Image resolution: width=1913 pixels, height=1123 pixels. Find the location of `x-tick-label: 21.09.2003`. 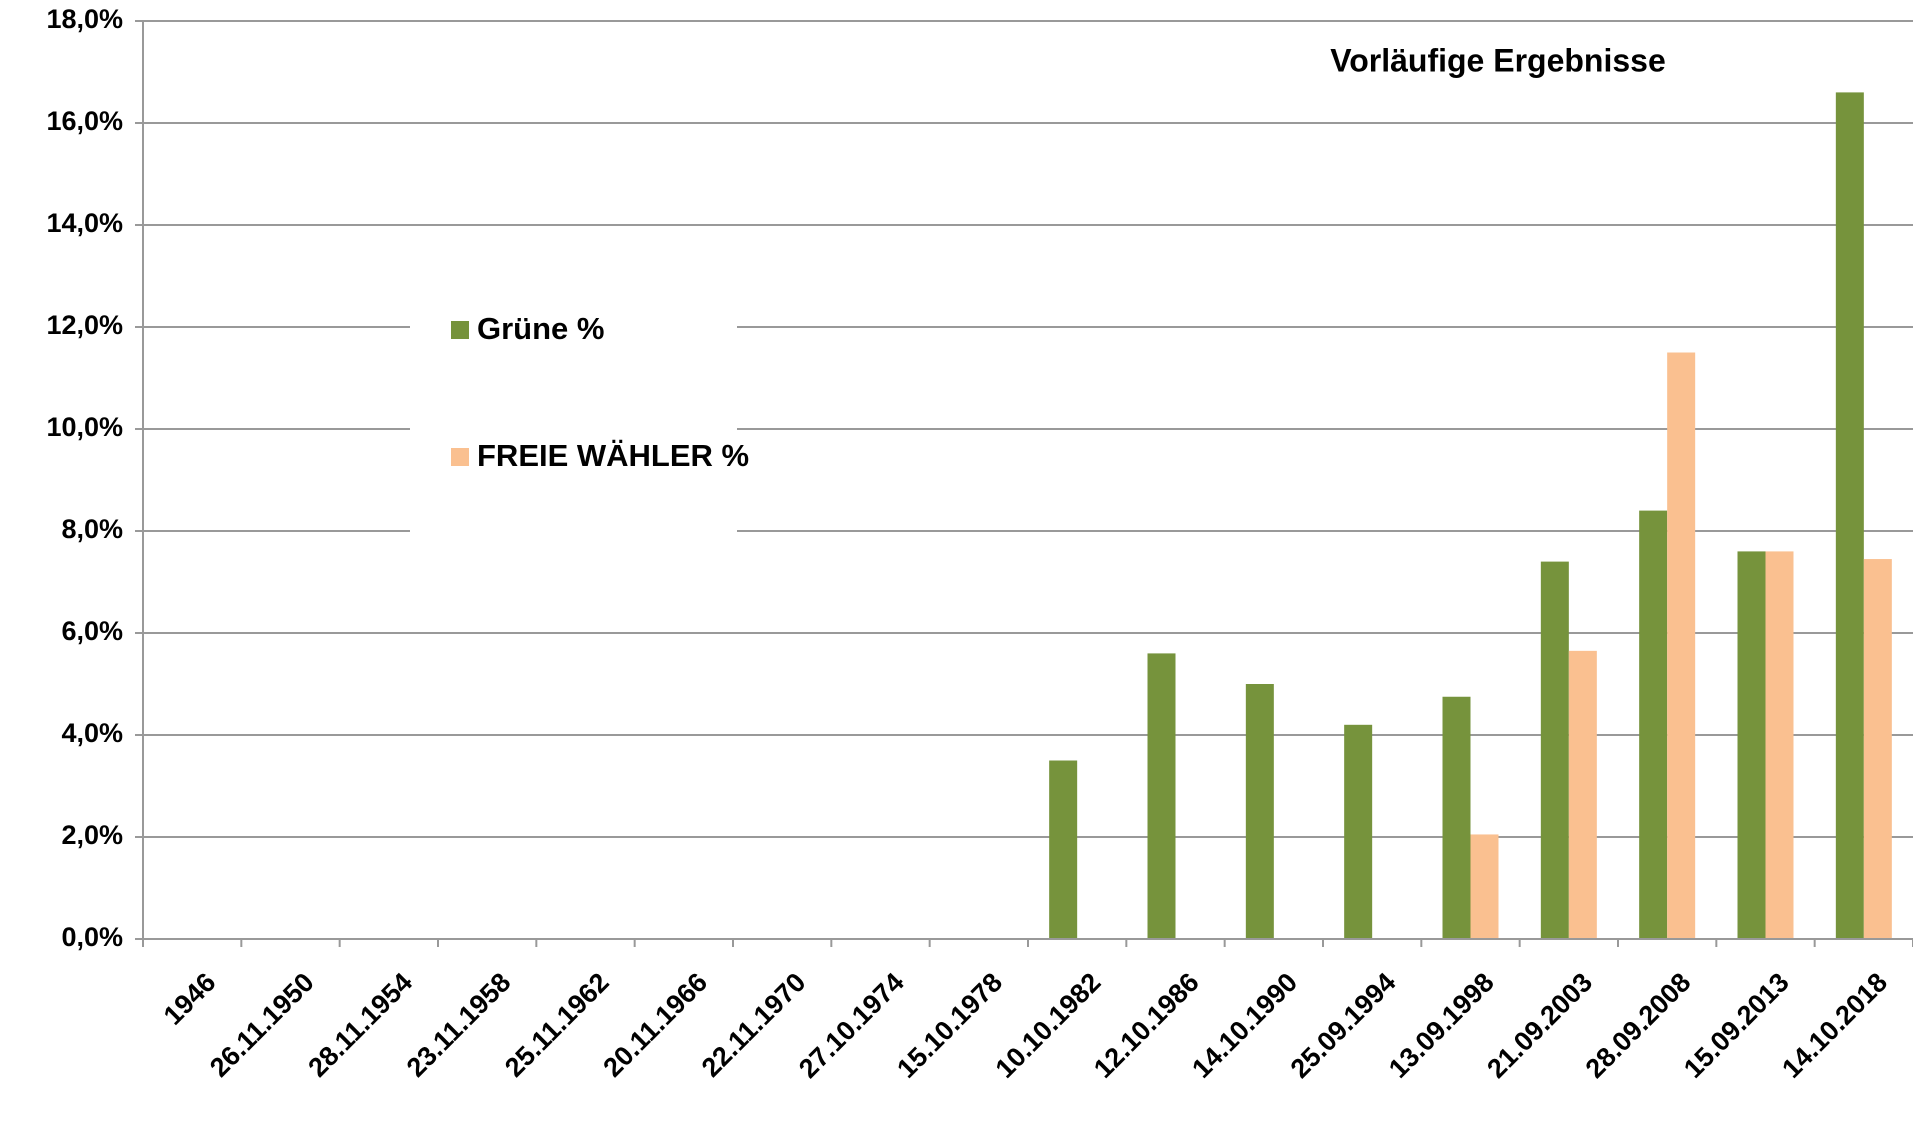

x-tick-label: 21.09.2003 is located at coordinates (1539, 1025).